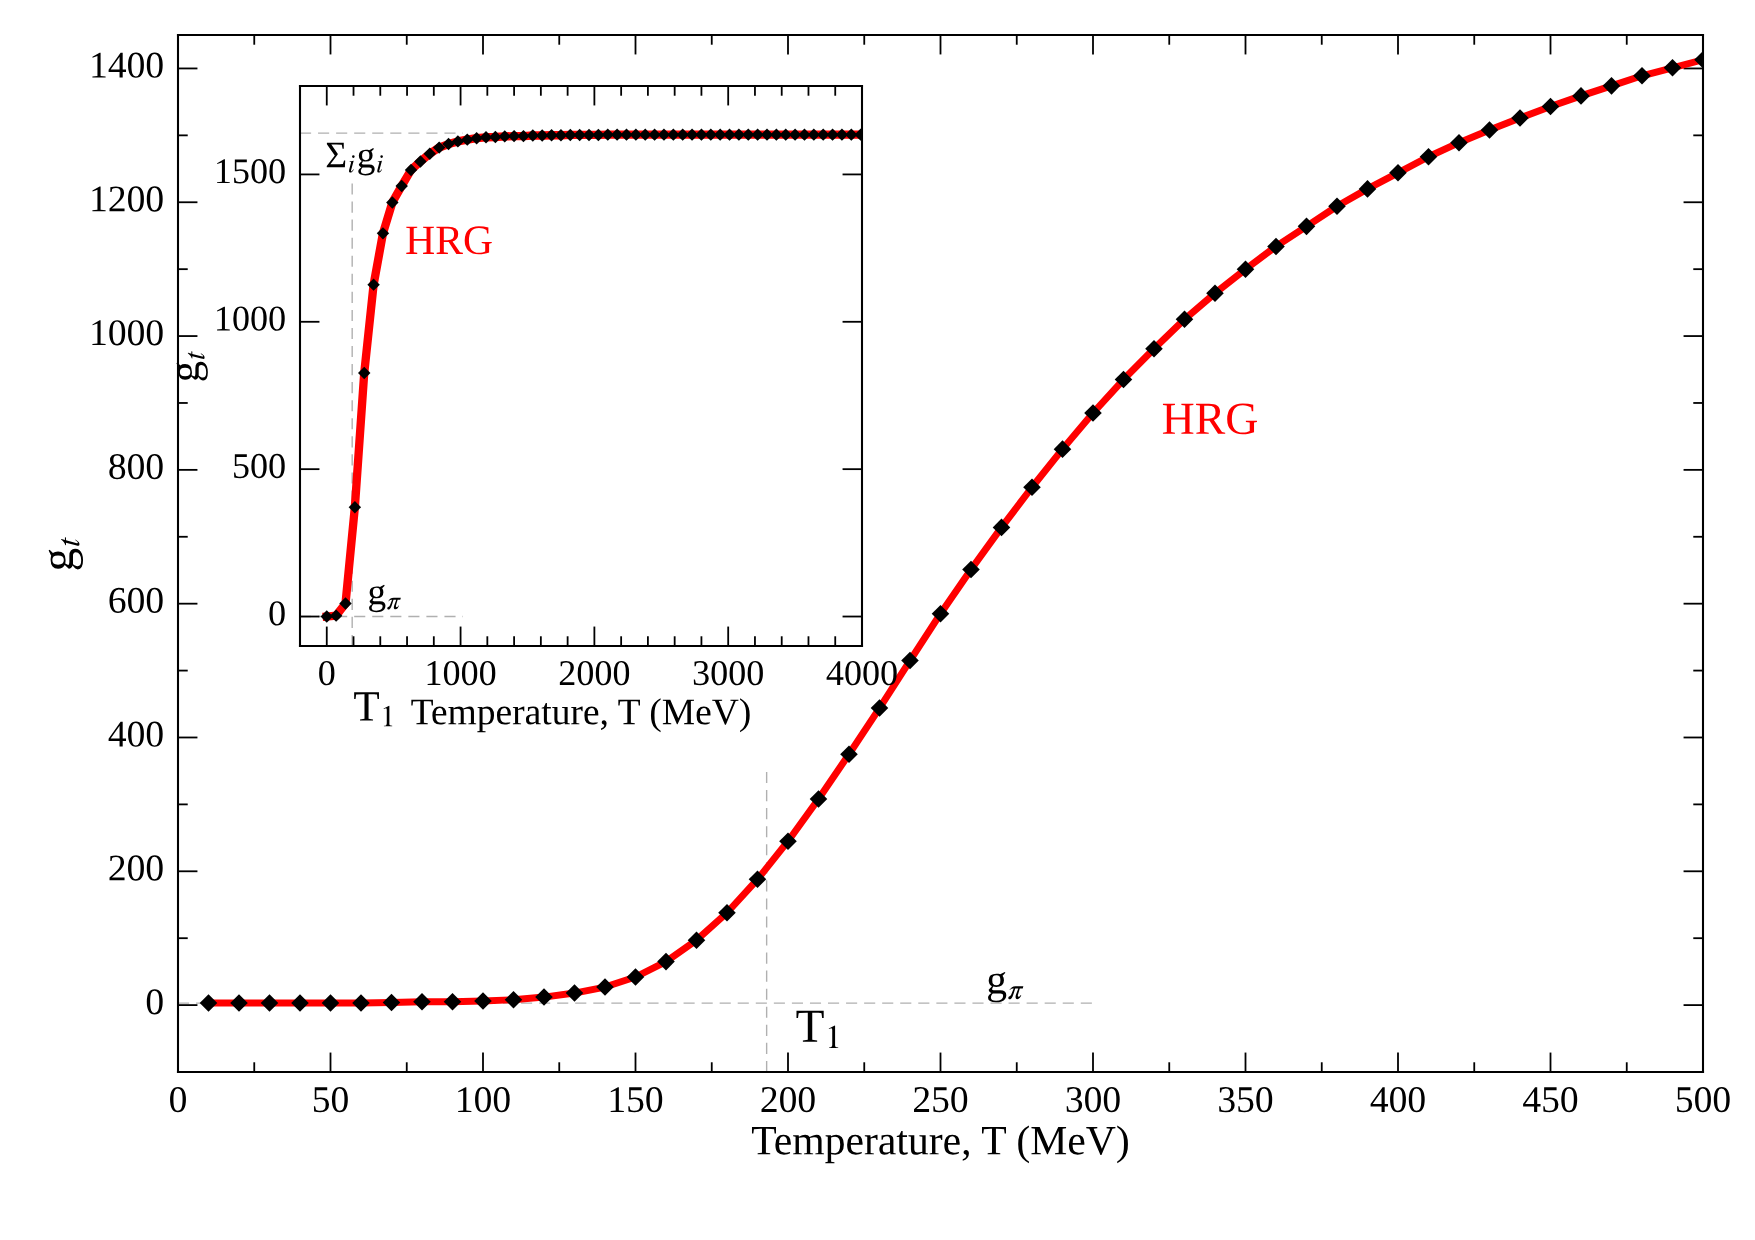 This screenshot has width=1755, height=1240. Describe the element at coordinates (1093, 1099) in the screenshot. I see `x-tick-label: 300` at that location.